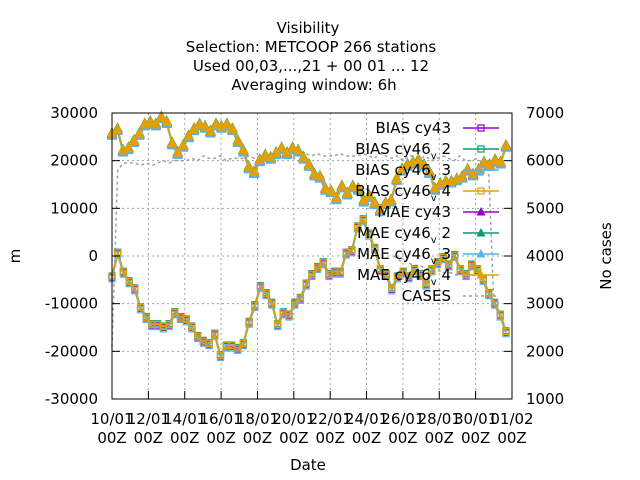 The height and width of the screenshot is (480, 640). I want to click on x-tick-label-date: 30/01, so click(475, 419).